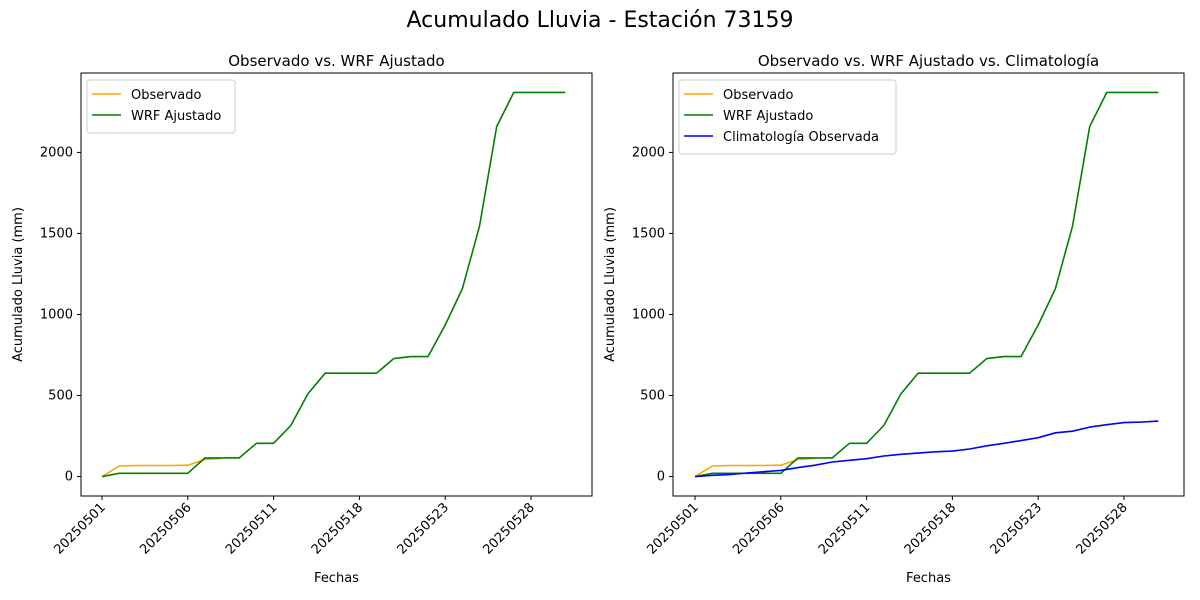 This screenshot has width=1200, height=600. Describe the element at coordinates (801, 137) in the screenshot. I see `legend-label: Climatología Observada` at that location.